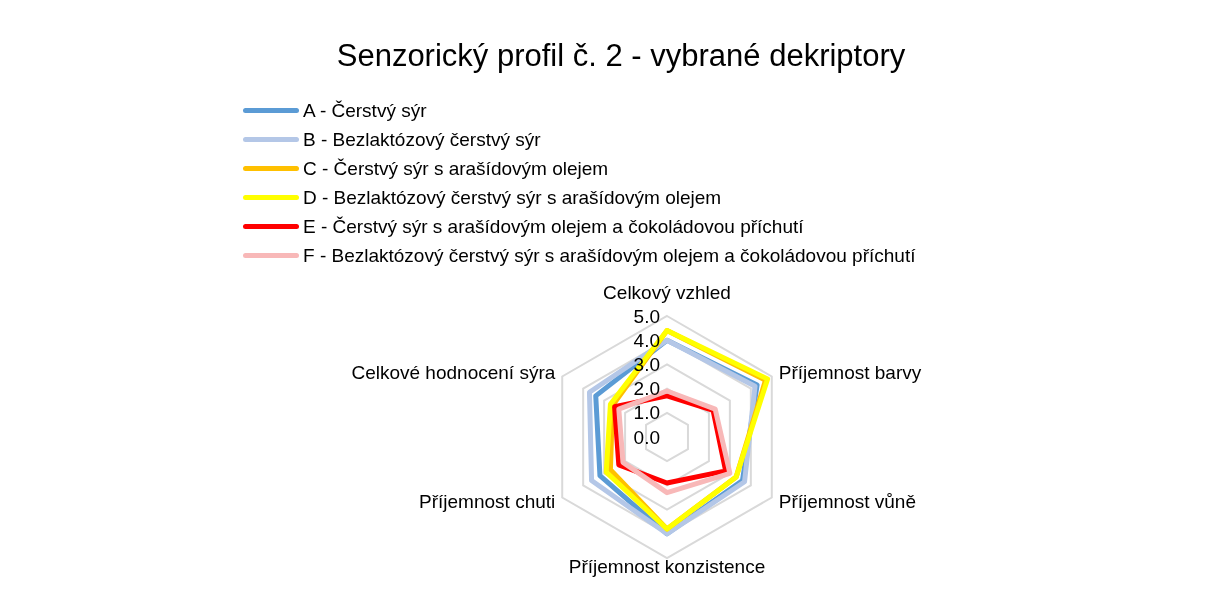 This screenshot has height=600, width=1207. Describe the element at coordinates (512, 197) in the screenshot. I see `legend-label: D - Bezlaktózový čerstvý sýr s arašídovým olejem` at that location.